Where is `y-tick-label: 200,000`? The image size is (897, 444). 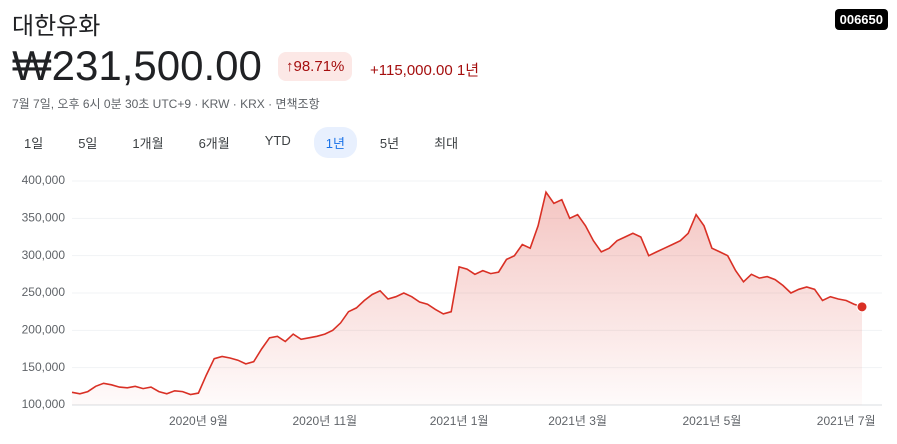
y-tick-label: 200,000 is located at coordinates (44, 330).